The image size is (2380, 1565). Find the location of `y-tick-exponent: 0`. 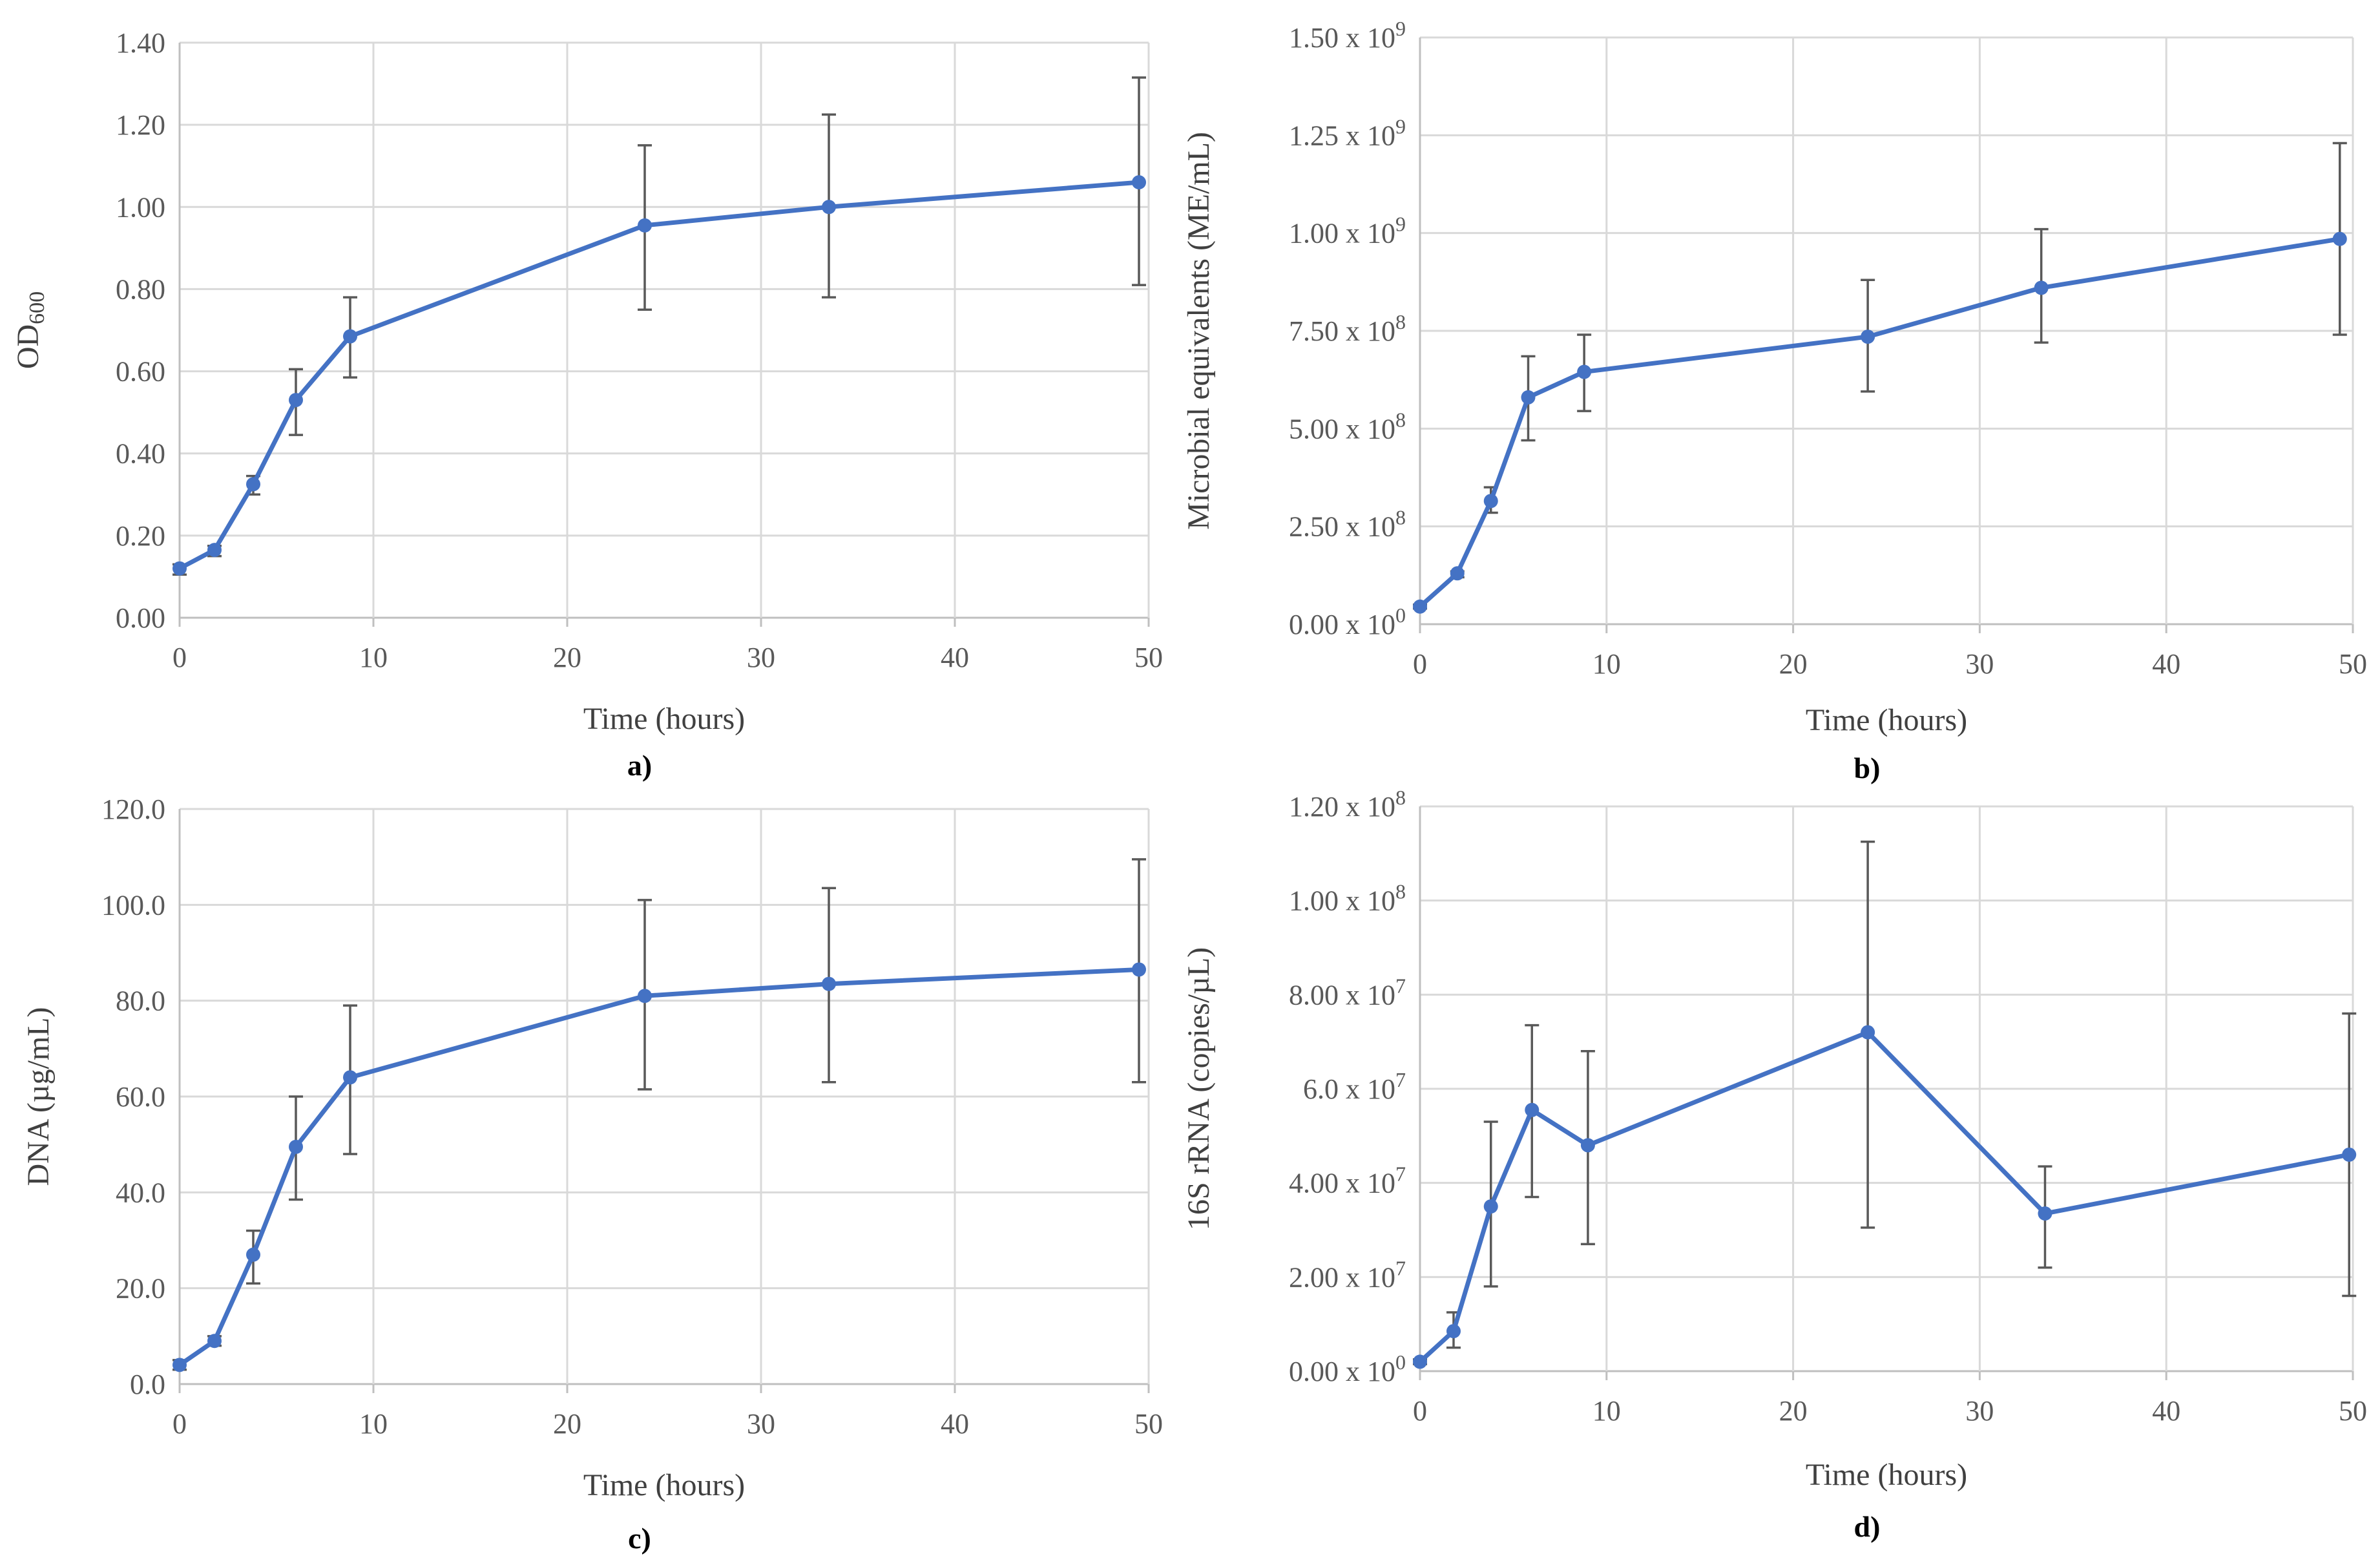

y-tick-exponent: 0 is located at coordinates (1400, 1362).